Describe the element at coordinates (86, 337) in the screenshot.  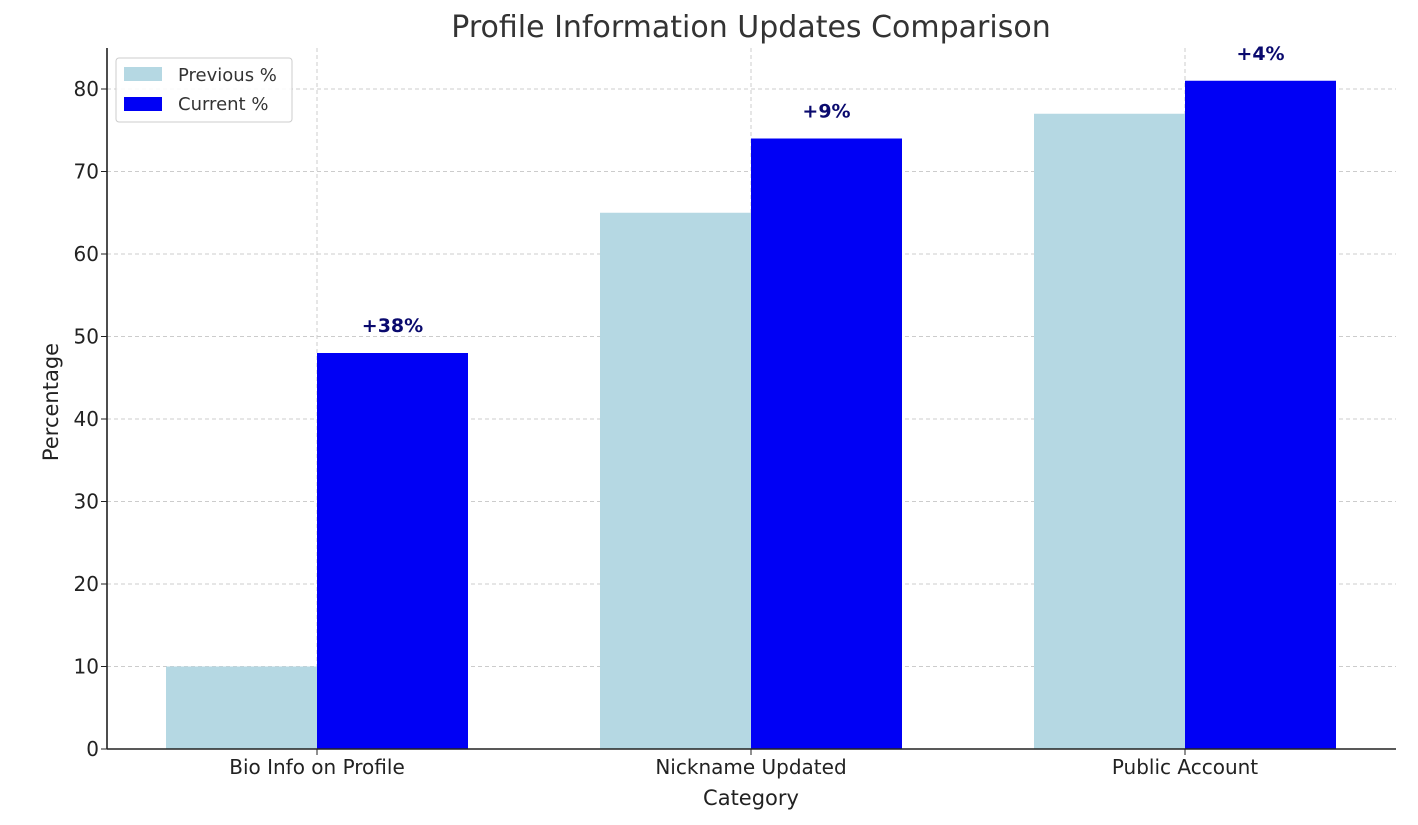
I see `y-tick-label: 50` at that location.